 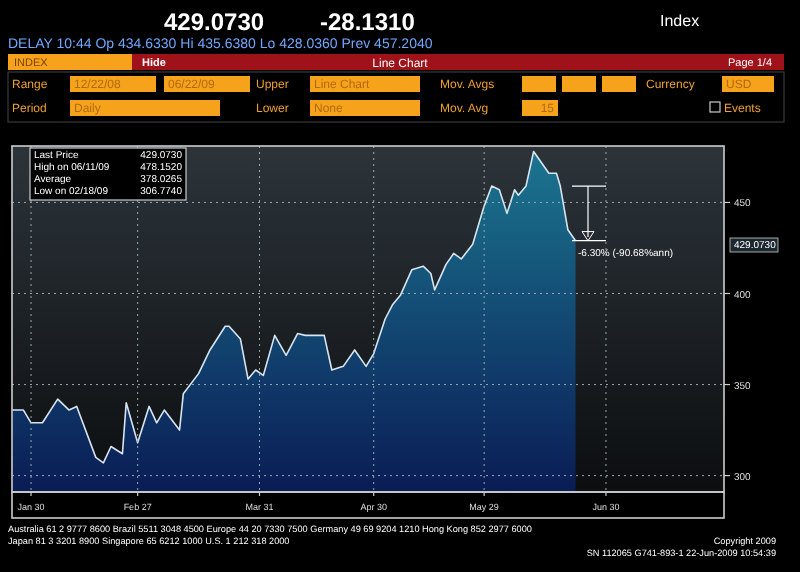 What do you see at coordinates (680, 21) in the screenshot?
I see `text: Index` at bounding box center [680, 21].